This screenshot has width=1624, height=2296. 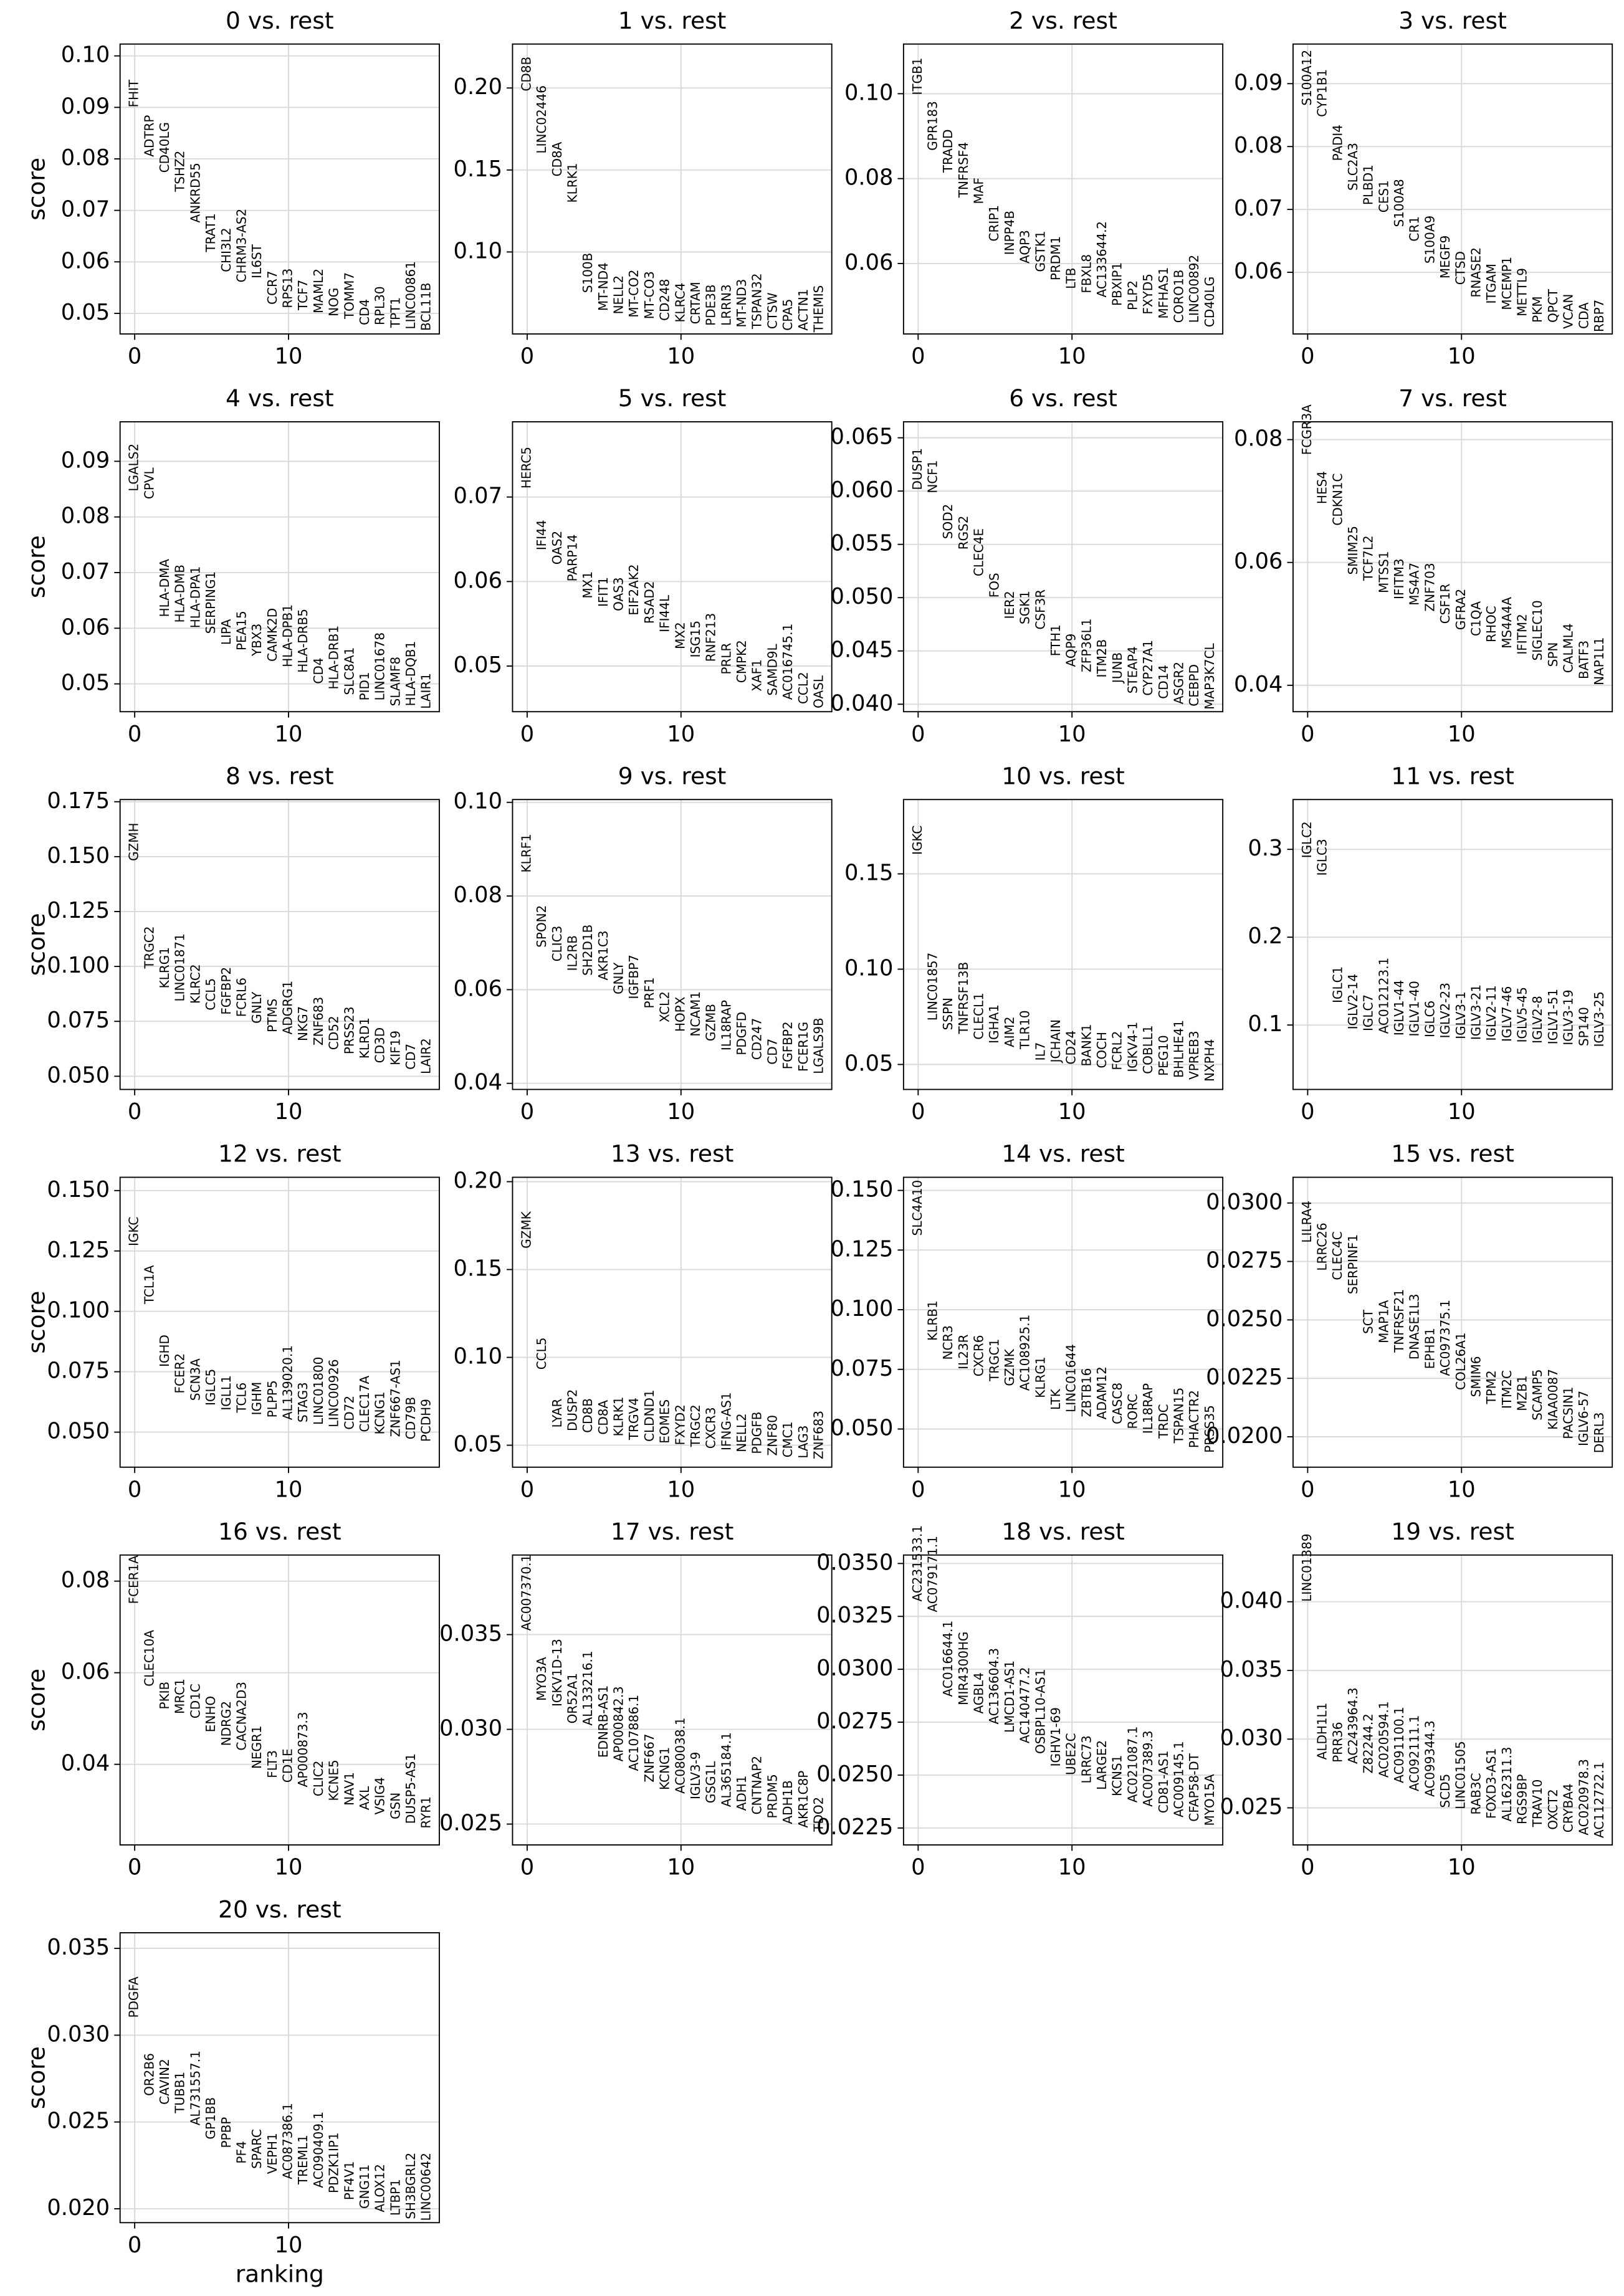 I want to click on gene-label: MRC1, so click(x=181, y=1697).